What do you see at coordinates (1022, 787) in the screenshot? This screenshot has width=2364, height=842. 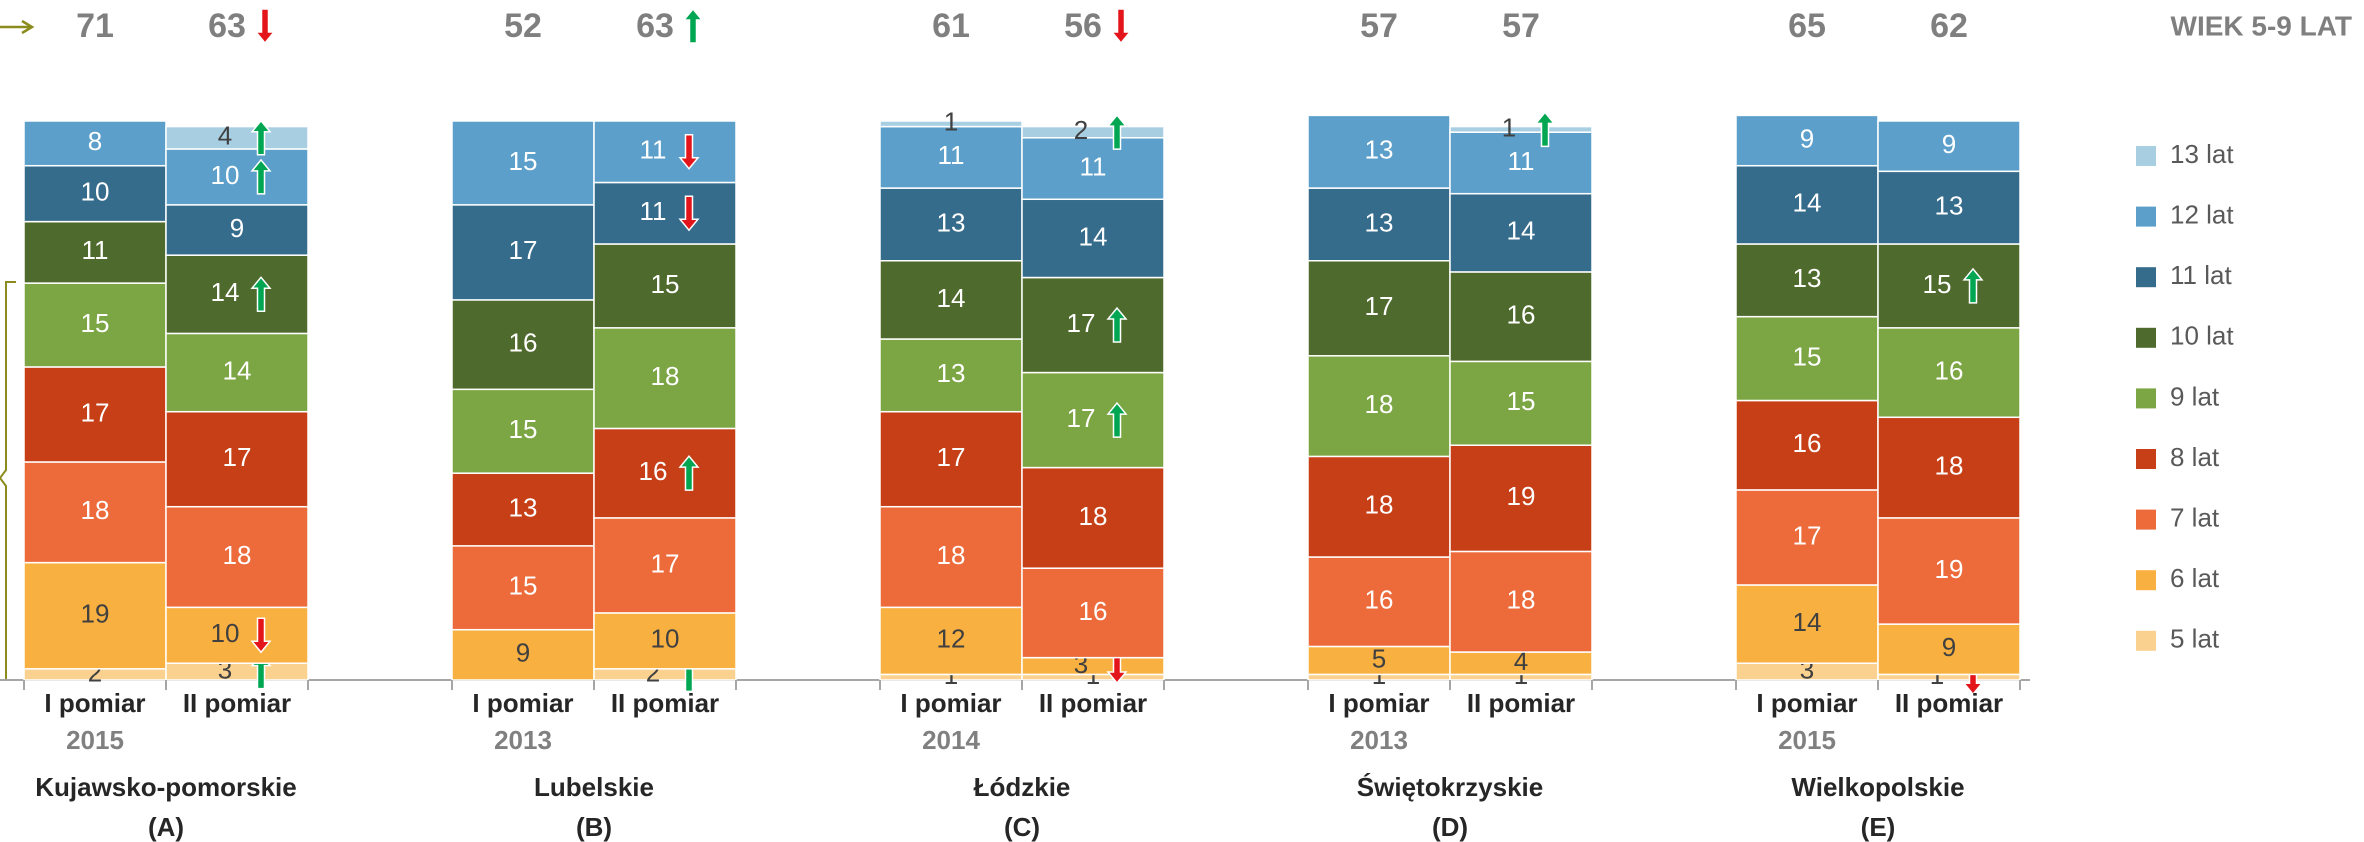 I see `group-name: Łódzkie` at bounding box center [1022, 787].